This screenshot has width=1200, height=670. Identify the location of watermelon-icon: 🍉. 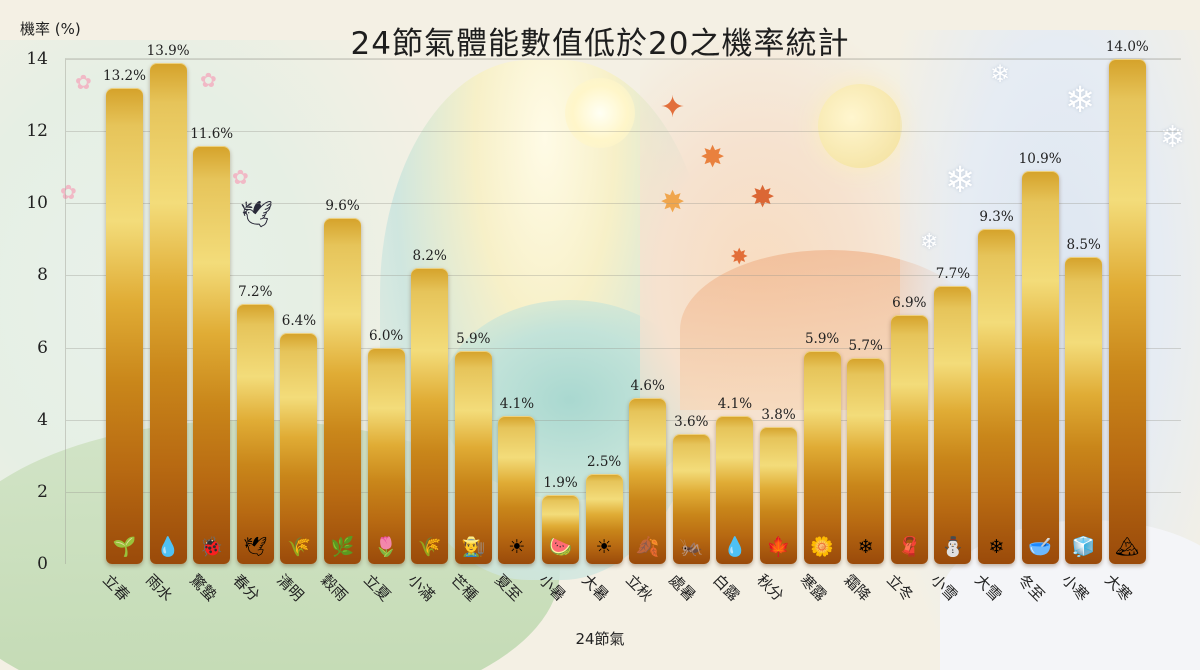
(560, 547).